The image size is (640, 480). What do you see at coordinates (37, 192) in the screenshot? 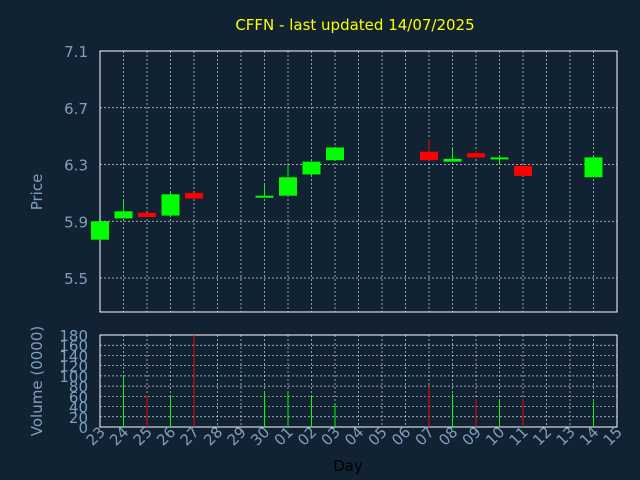
I see `price-axis-label: Price` at bounding box center [37, 192].